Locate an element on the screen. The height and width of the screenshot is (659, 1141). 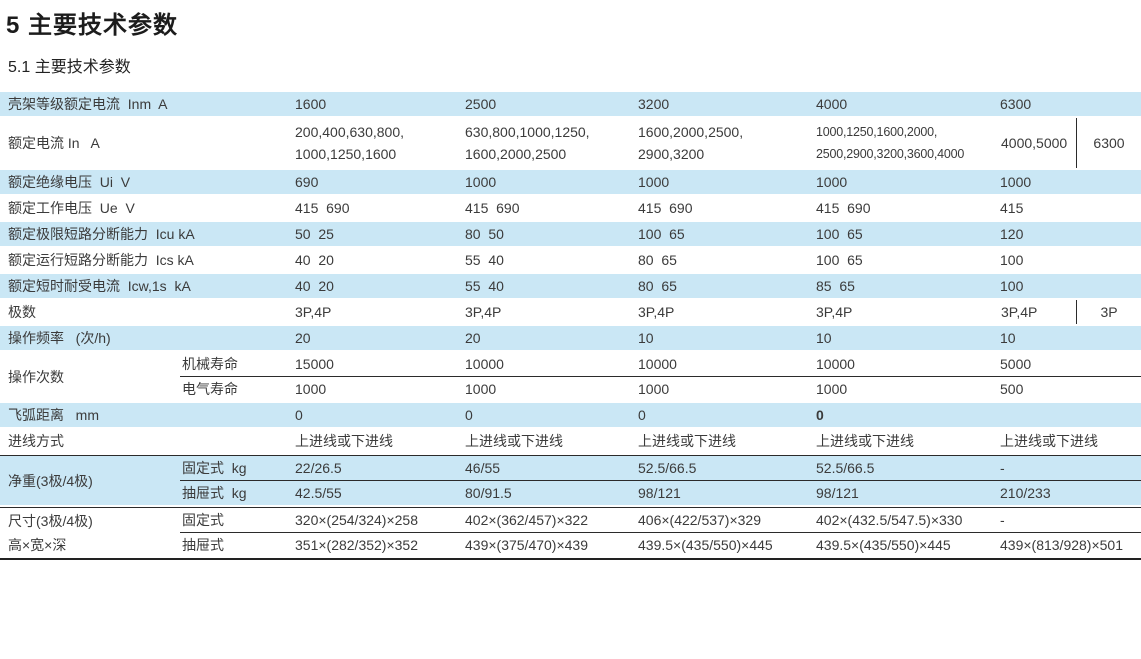
table-subrow: 固定式 kg 22/26.5 46/55 52.5/66.5 52.5/66.5 - is located at coordinates (660, 468).